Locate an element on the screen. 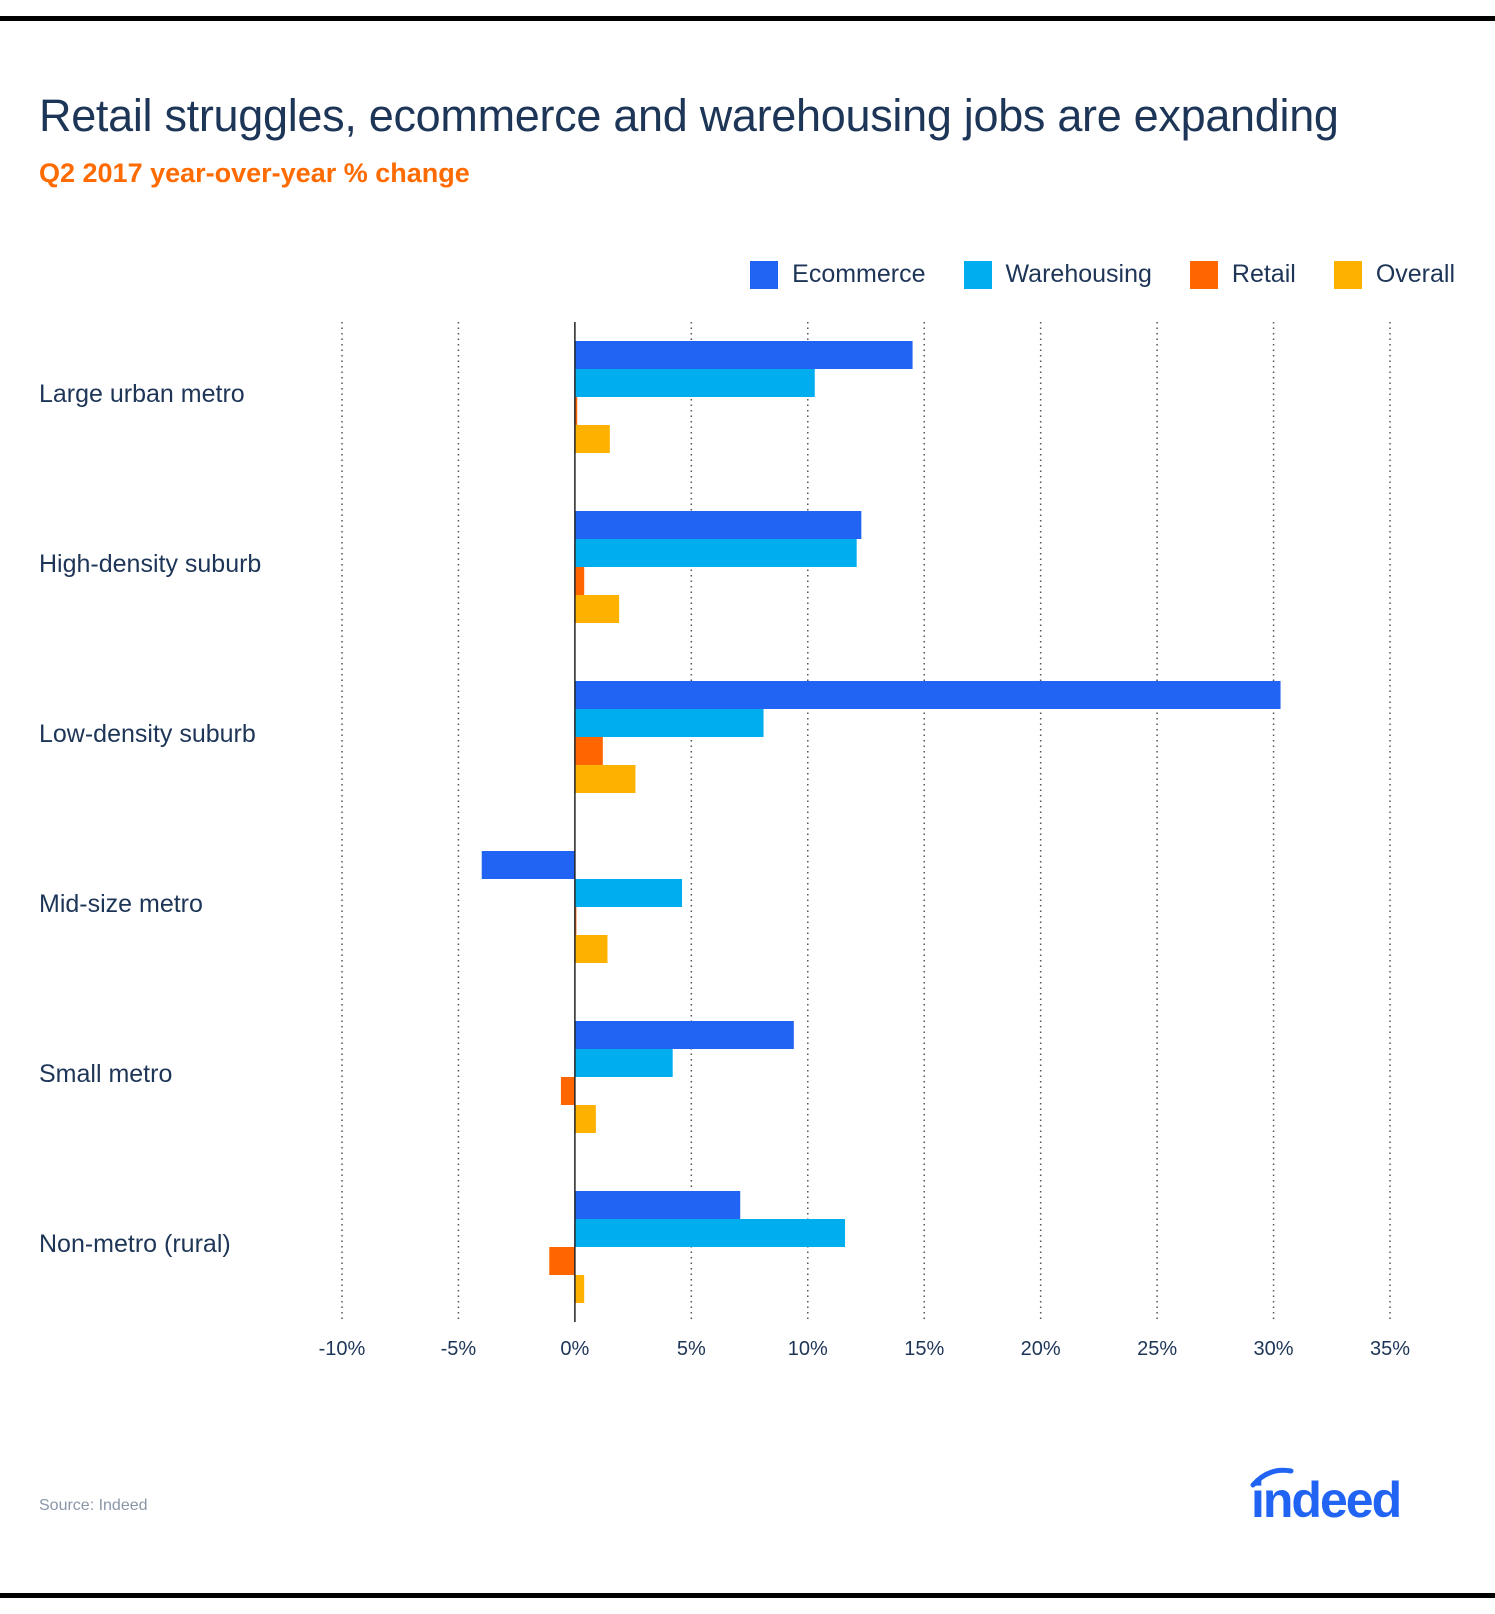 Image resolution: width=1495 pixels, height=1614 pixels. logo-text: indeed is located at coordinates (1325, 1498).